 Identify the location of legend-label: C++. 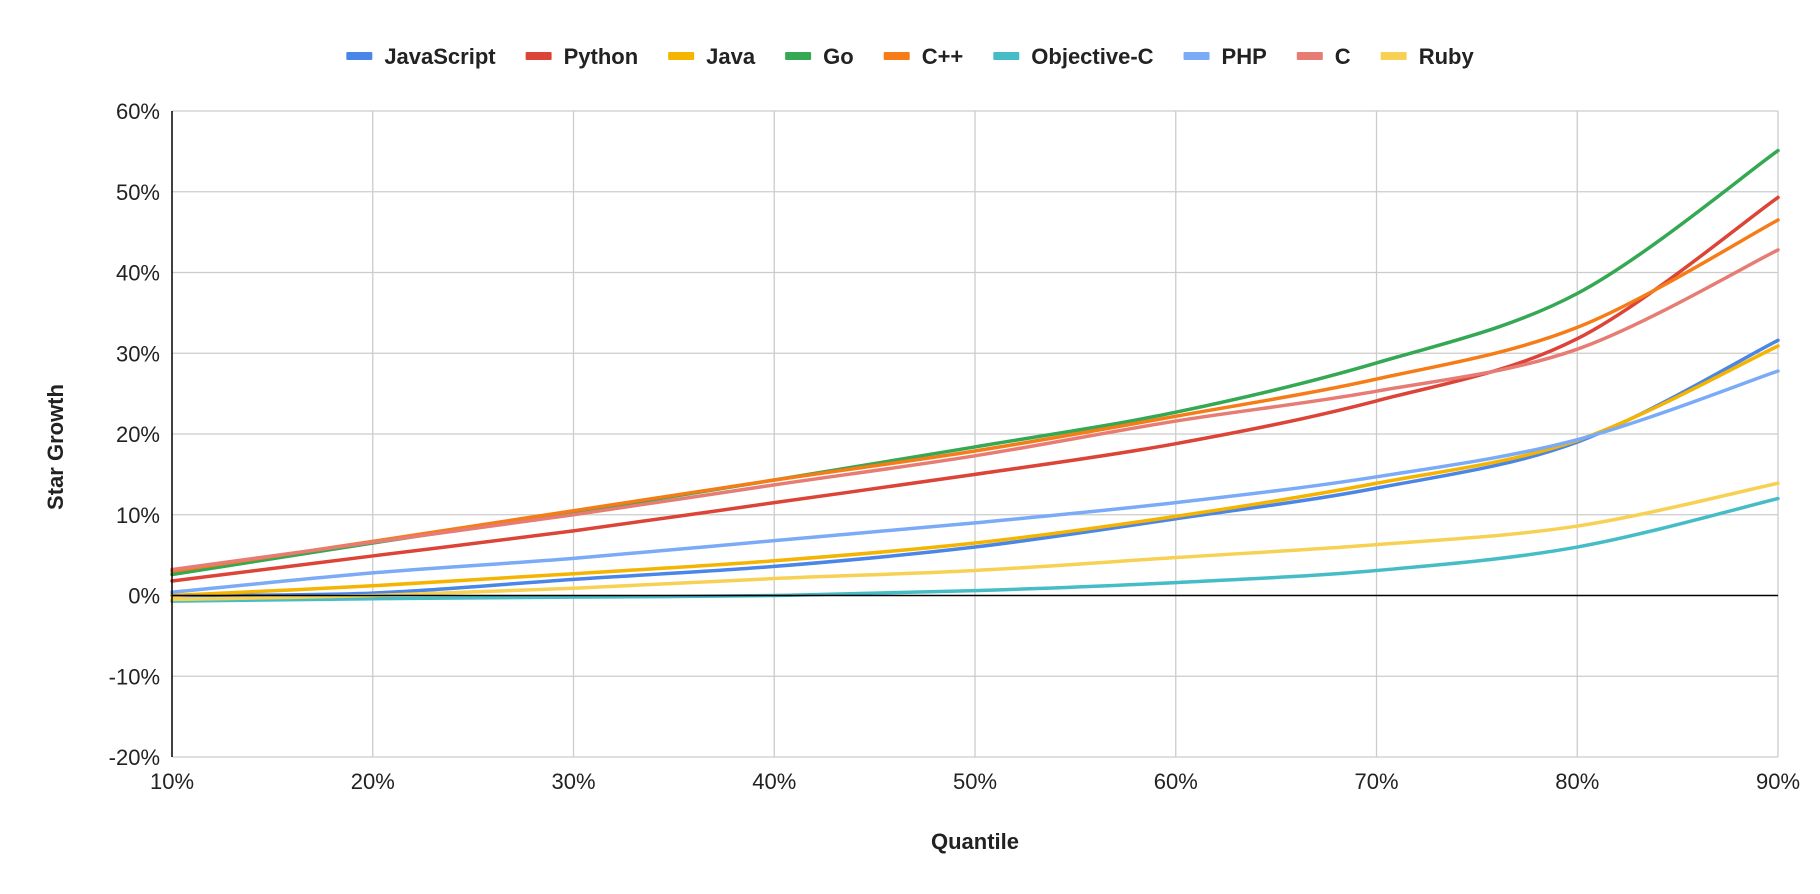
(943, 56).